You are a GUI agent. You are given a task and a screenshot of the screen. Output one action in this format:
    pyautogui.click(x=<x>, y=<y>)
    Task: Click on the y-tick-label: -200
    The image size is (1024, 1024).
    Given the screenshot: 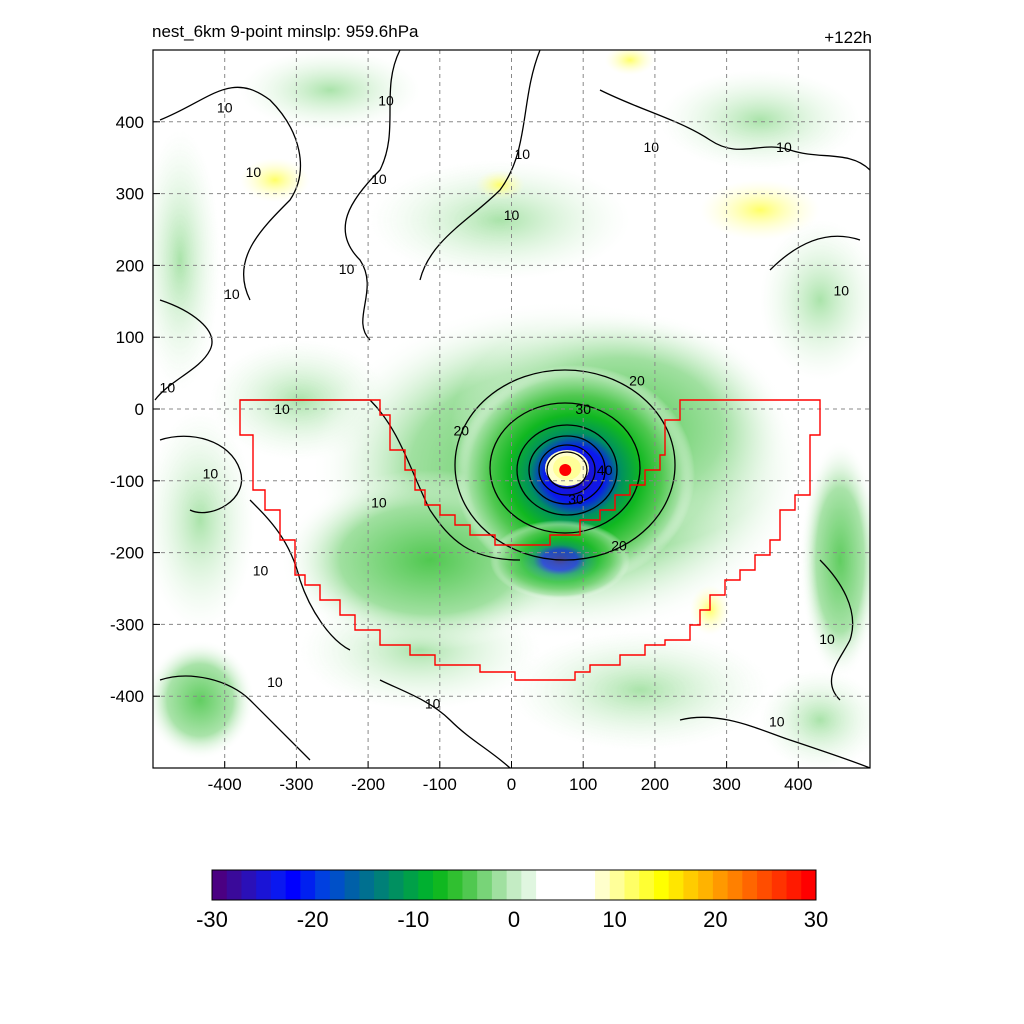 What is the action you would take?
    pyautogui.click(x=127, y=553)
    